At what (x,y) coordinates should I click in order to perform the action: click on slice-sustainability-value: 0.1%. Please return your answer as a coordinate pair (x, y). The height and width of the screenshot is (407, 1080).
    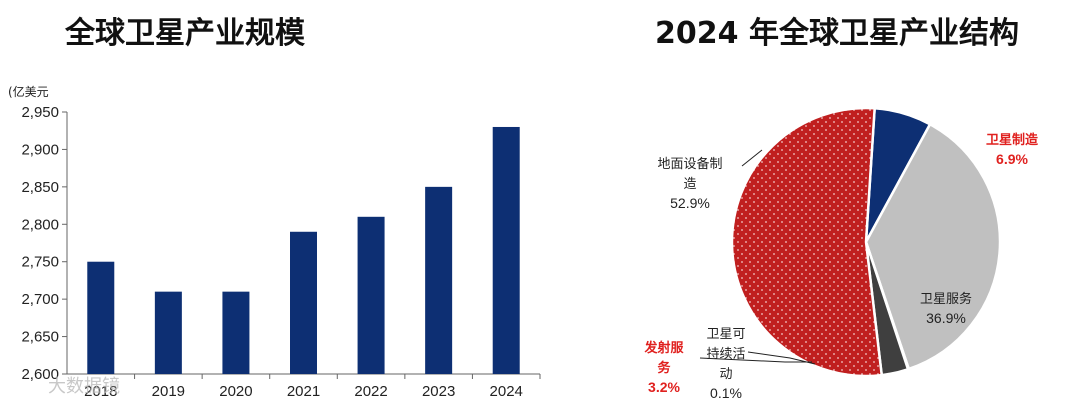
    Looking at the image, I should click on (726, 393).